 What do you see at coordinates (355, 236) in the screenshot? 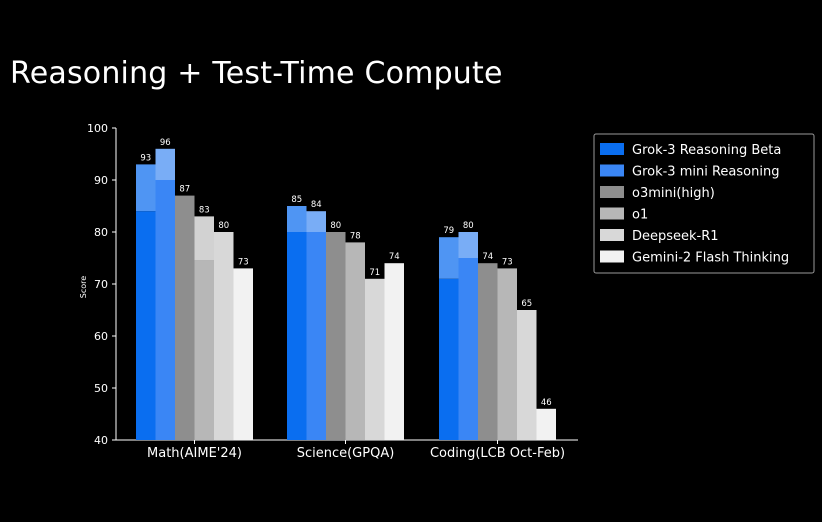
I see `data-label: 78` at bounding box center [355, 236].